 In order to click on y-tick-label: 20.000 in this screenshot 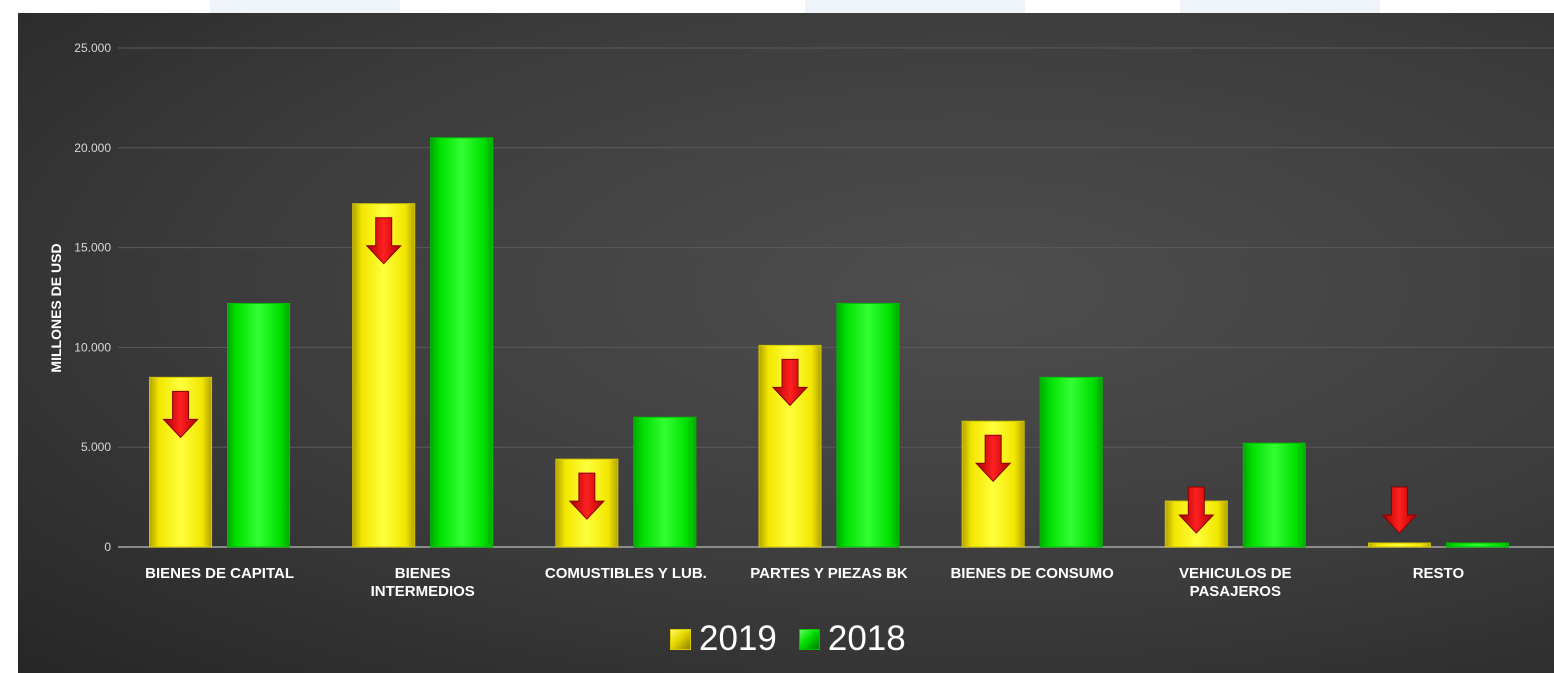, I will do `click(92, 148)`.